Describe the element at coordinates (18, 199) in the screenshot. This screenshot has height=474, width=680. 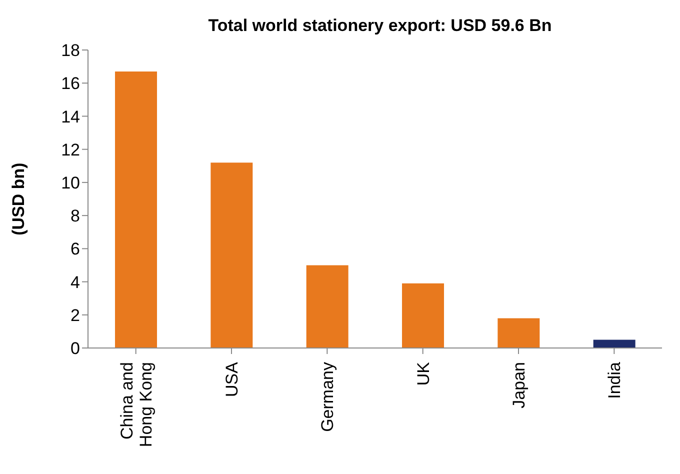
I see `y-axis-title: (USD bn)` at that location.